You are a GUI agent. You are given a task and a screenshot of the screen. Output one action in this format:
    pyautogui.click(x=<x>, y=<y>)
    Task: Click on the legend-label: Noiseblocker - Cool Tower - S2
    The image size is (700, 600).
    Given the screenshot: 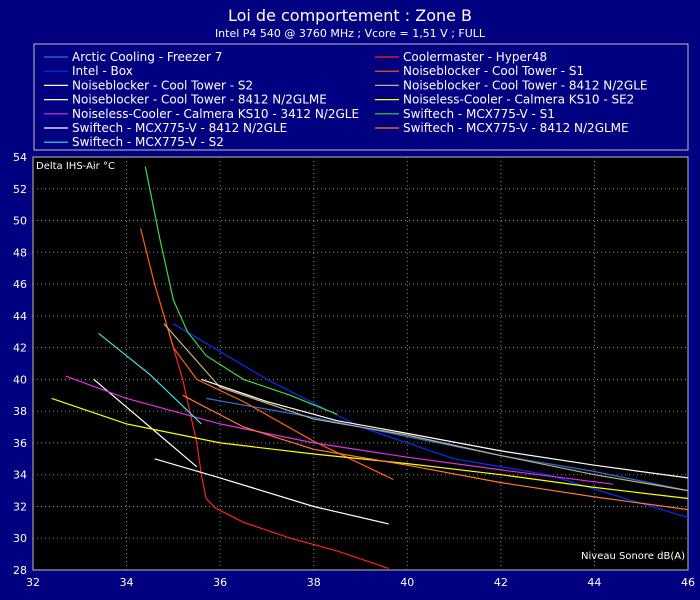 What is the action you would take?
    pyautogui.click(x=162, y=85)
    